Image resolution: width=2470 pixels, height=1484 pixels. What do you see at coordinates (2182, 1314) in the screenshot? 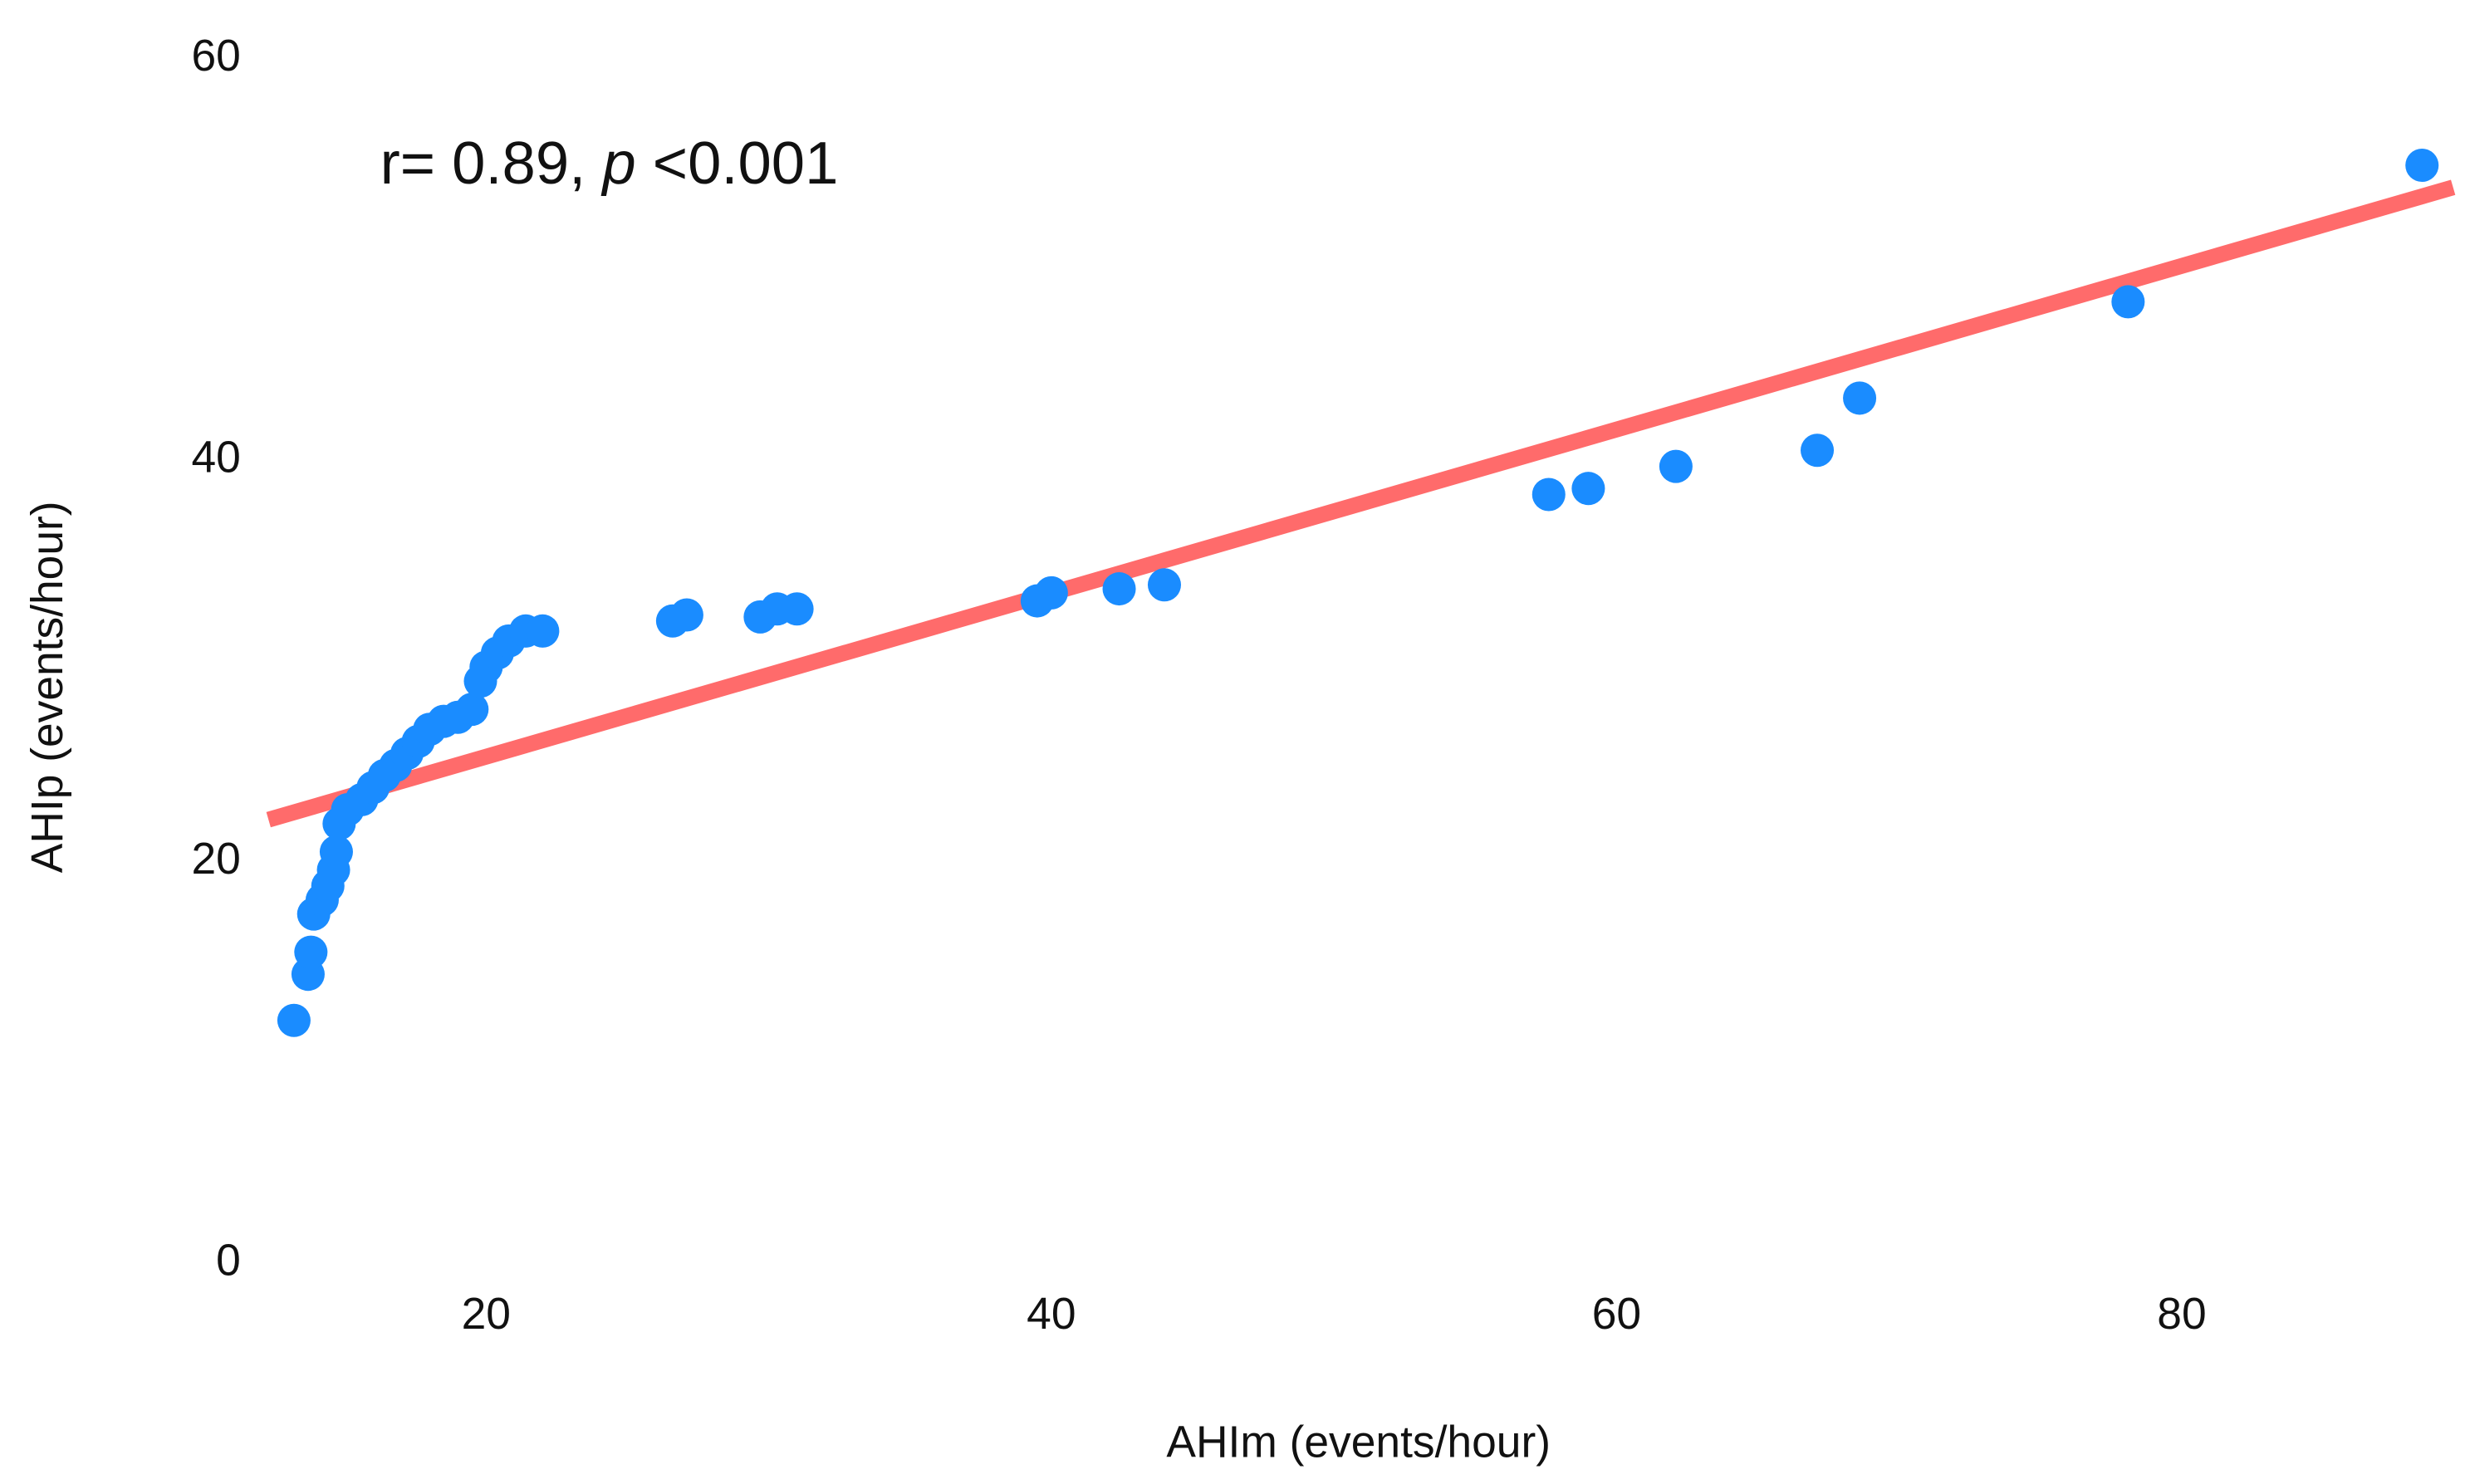
I see `x-tick-label: 80` at bounding box center [2182, 1314].